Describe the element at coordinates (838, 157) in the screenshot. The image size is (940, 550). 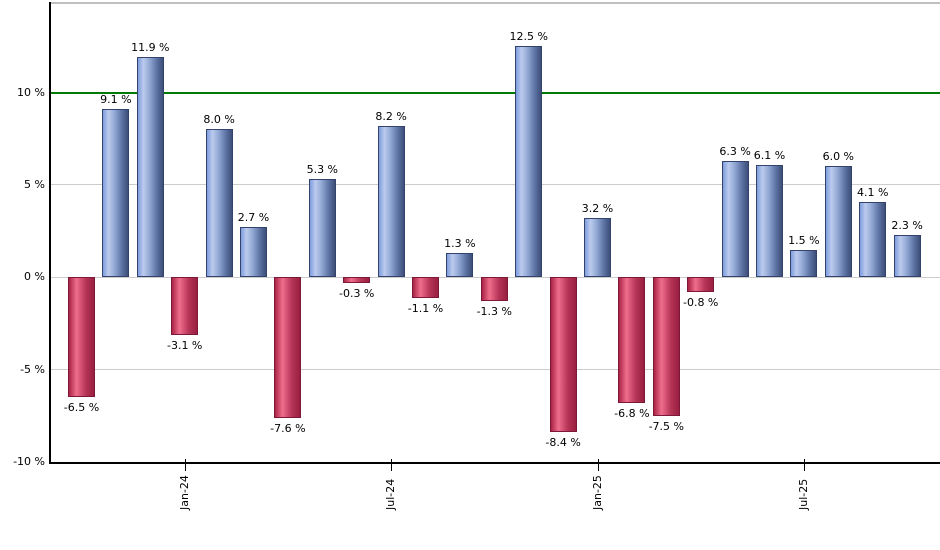
I see `bar-value-label: 6.0 %` at that location.